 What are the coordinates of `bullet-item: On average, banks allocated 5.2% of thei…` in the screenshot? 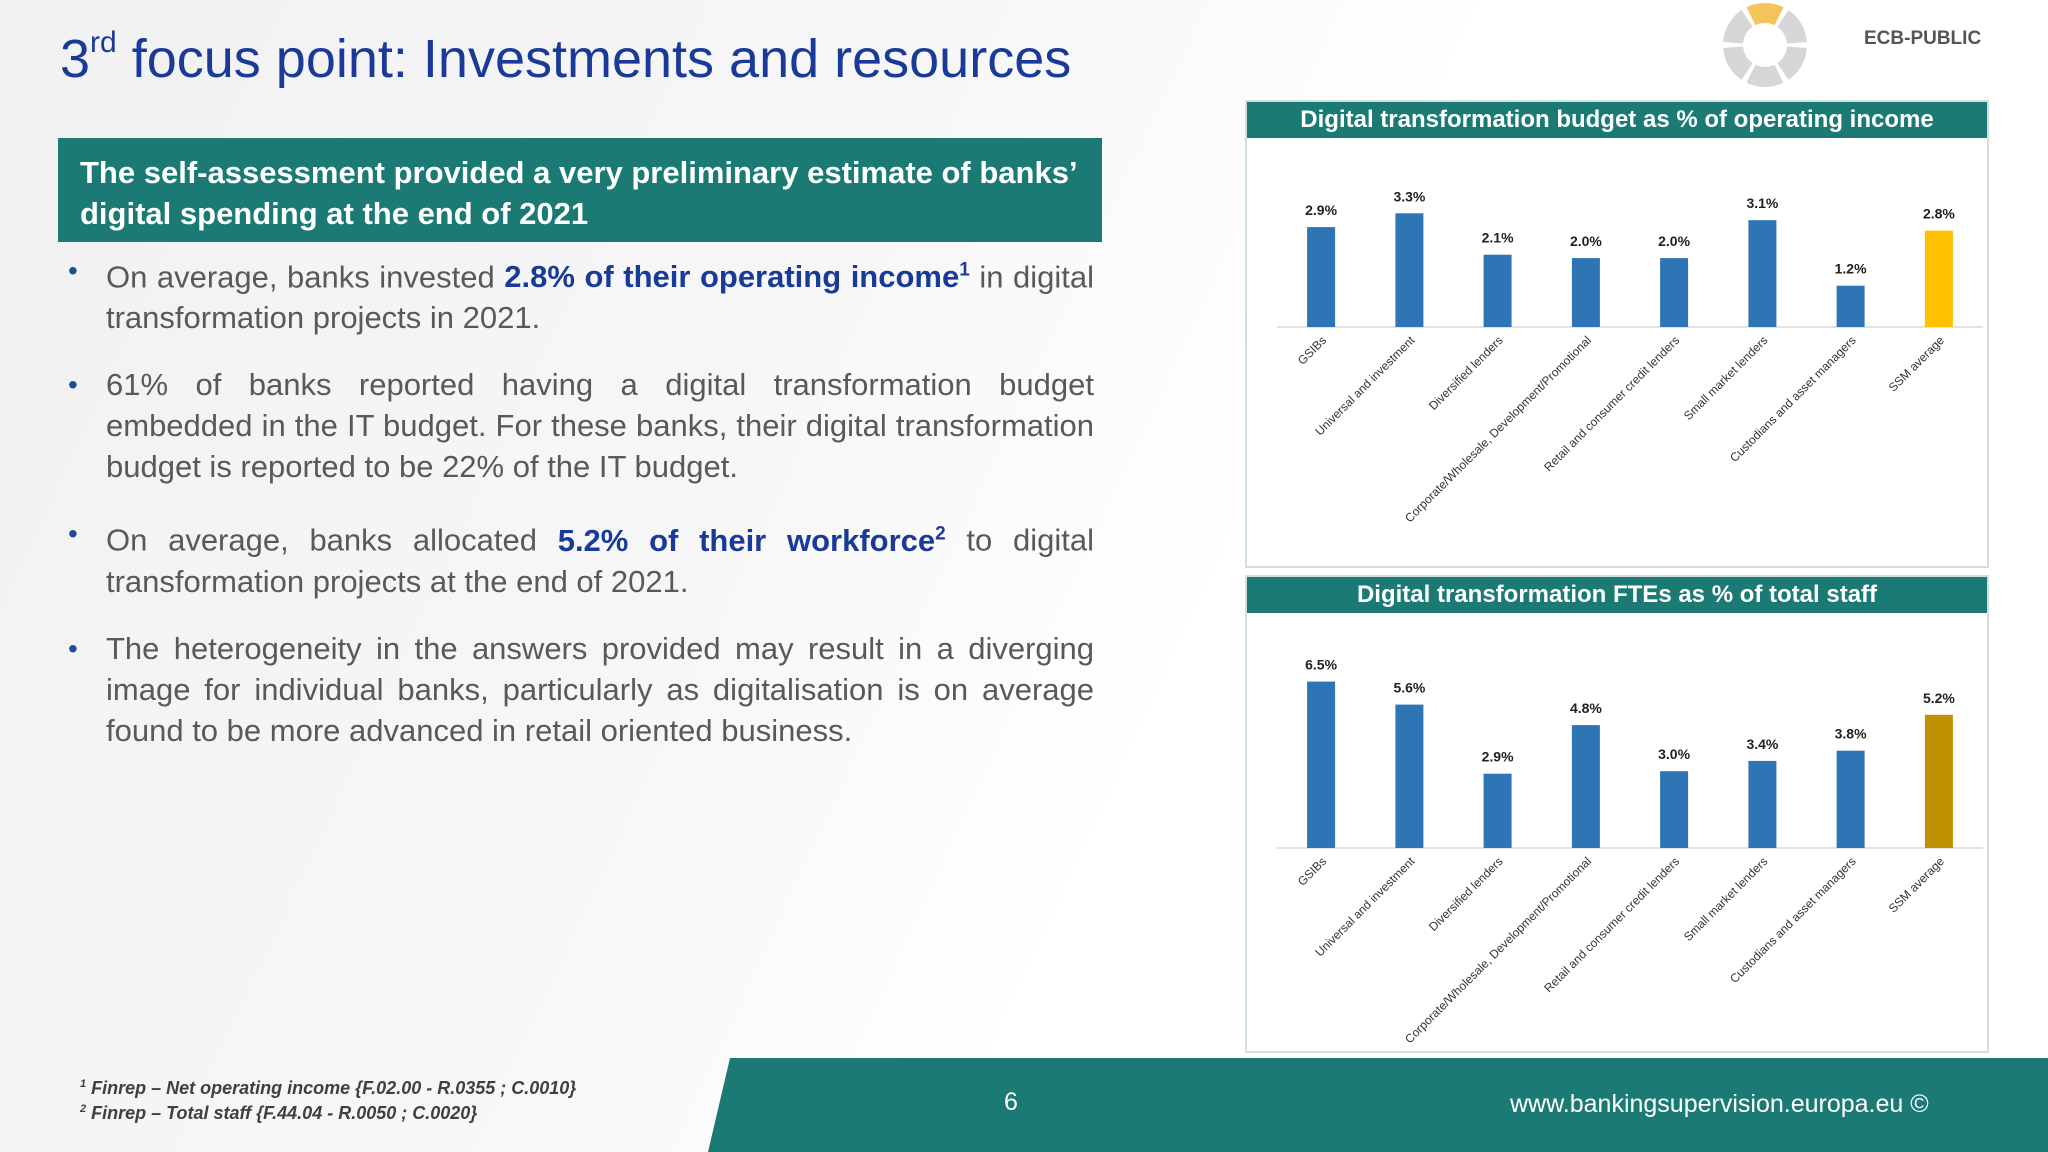 It's located at (579, 557).